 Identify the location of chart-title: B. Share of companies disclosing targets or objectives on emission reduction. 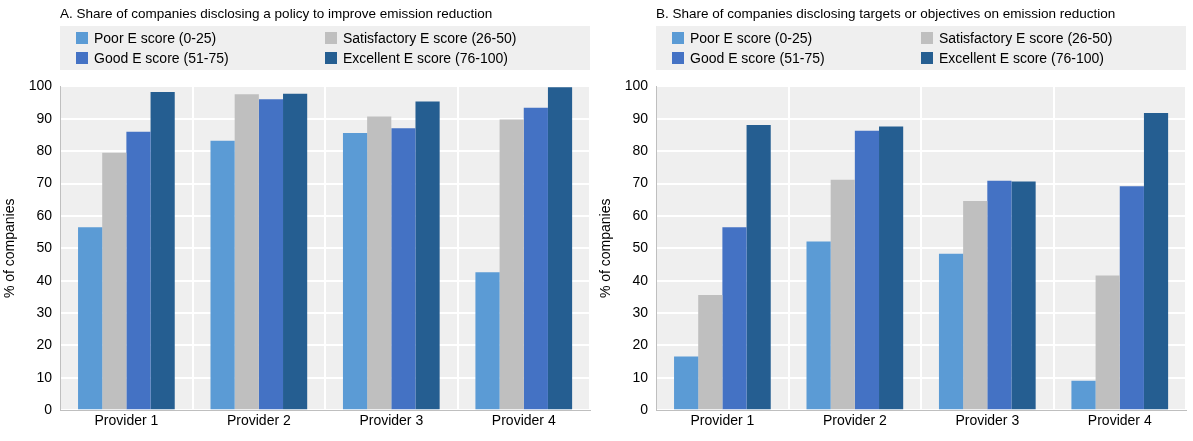
(886, 14).